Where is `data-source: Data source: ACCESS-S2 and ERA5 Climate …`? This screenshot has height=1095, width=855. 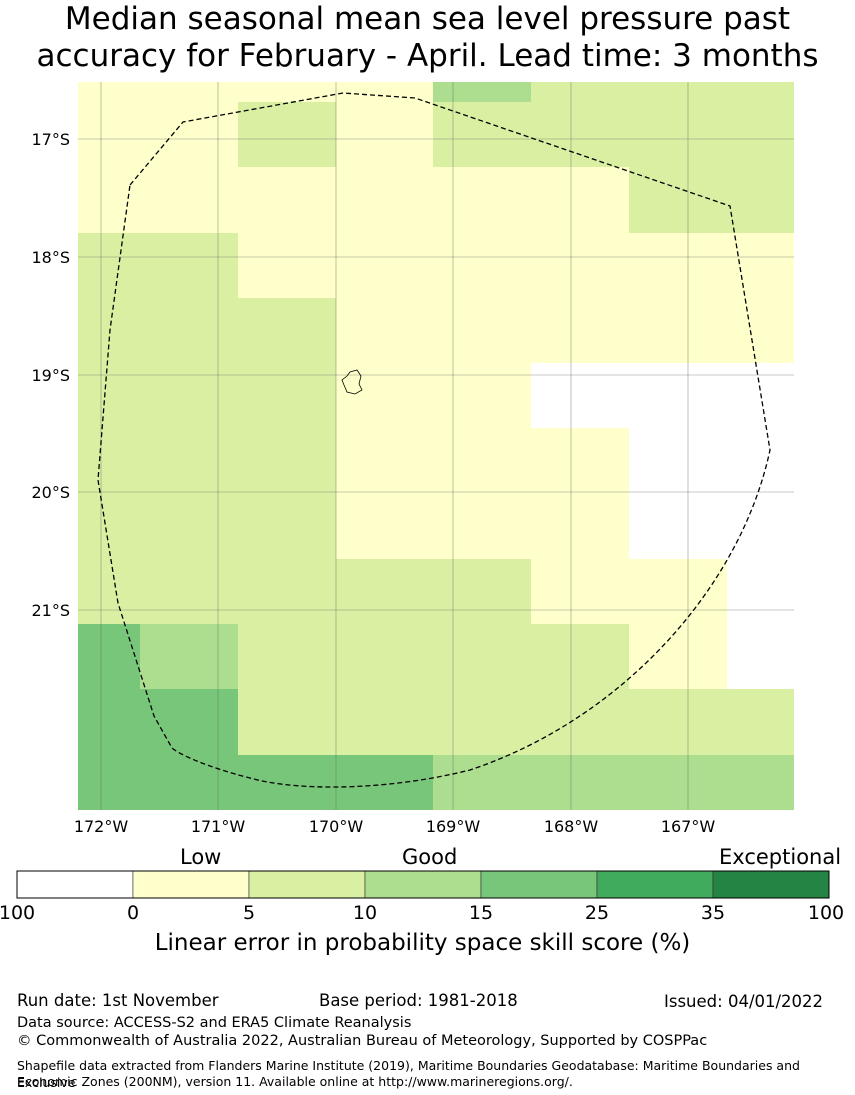
data-source: Data source: ACCESS-S2 and ERA5 Climate … is located at coordinates (214, 1023).